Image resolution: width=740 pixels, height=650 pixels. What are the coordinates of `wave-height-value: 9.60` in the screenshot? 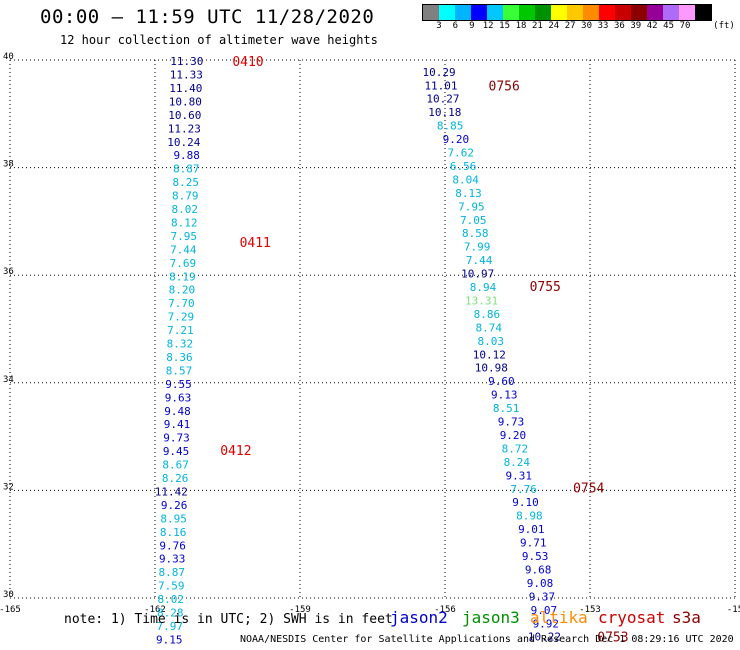 It's located at (501, 381).